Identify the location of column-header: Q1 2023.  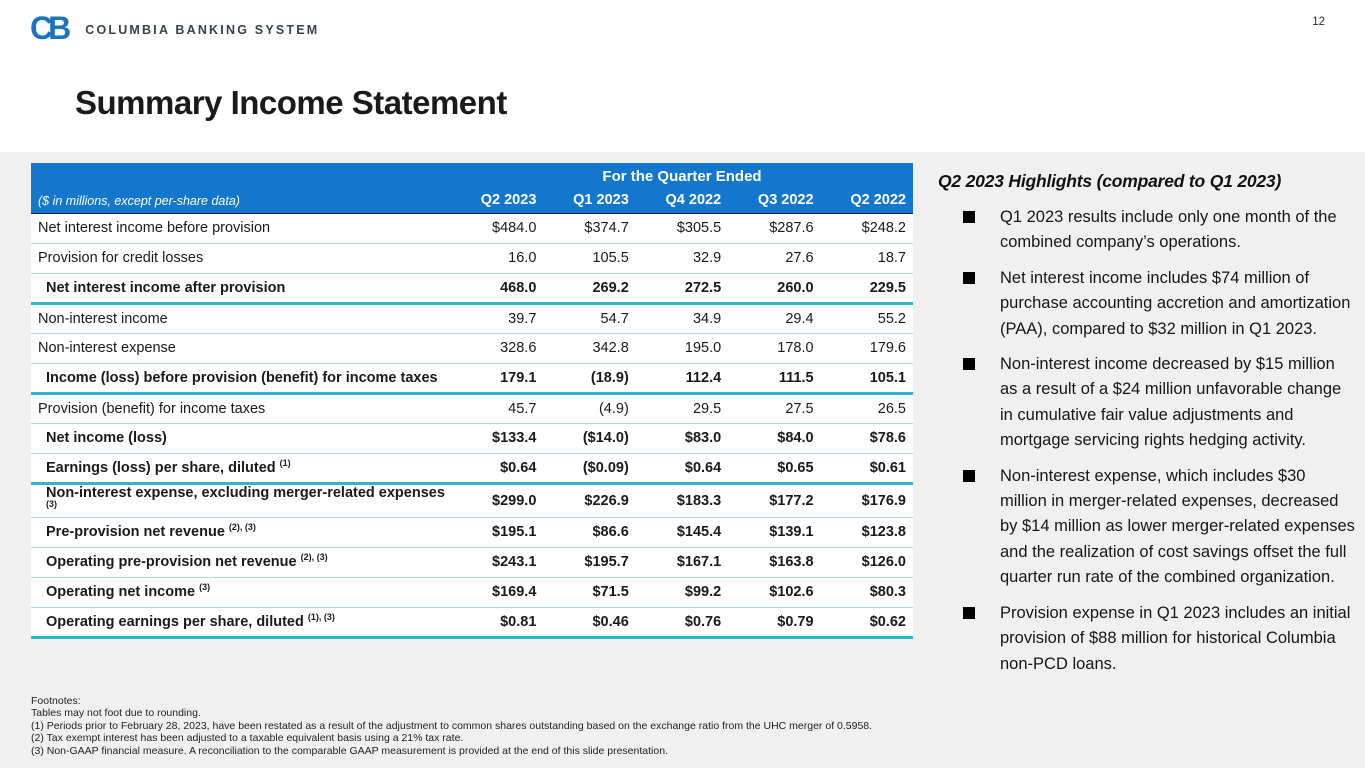
(601, 199).